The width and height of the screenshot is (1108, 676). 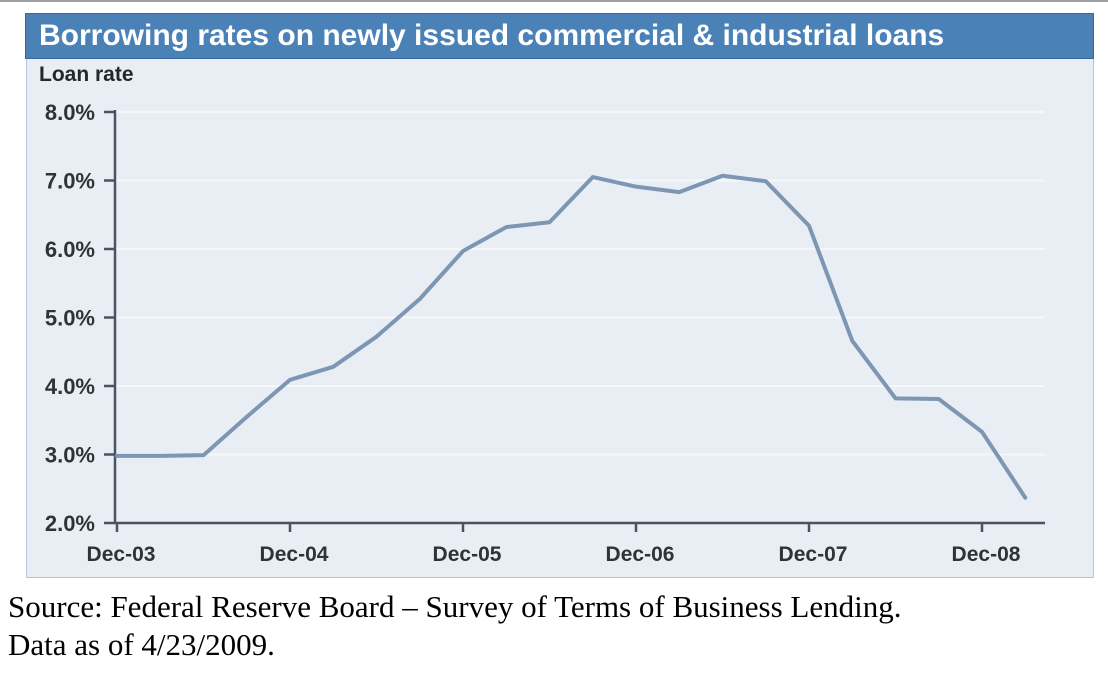 What do you see at coordinates (70, 318) in the screenshot?
I see `y-tick-label: 5.0%` at bounding box center [70, 318].